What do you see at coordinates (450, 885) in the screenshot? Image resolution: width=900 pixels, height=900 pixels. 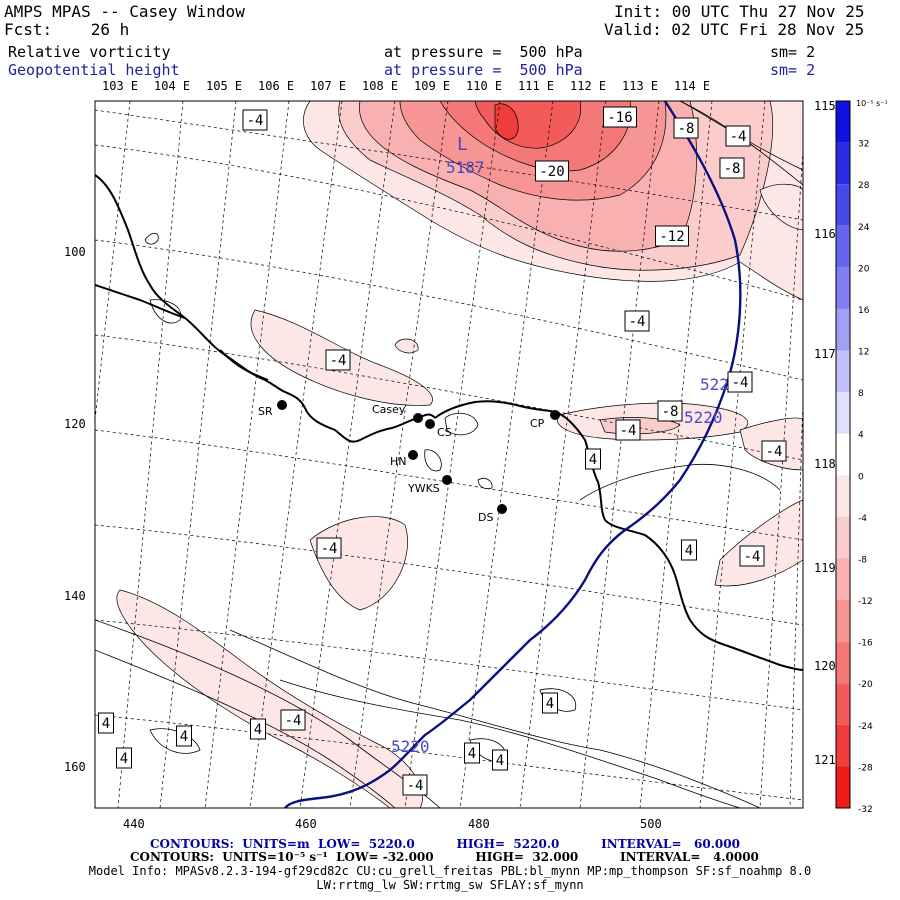 I see `footer-physics-info: LW:rrtmg_lw SW:rrtmg_sw SFLAY:sf_mynn` at bounding box center [450, 885].